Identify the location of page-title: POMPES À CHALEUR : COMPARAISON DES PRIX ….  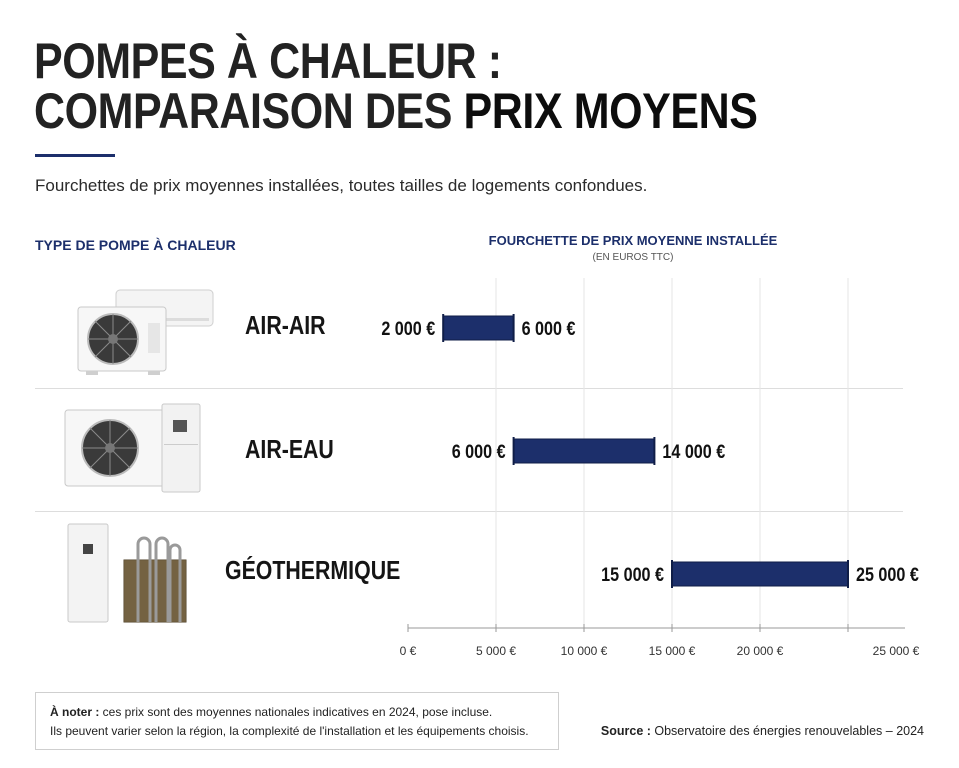
(396, 86).